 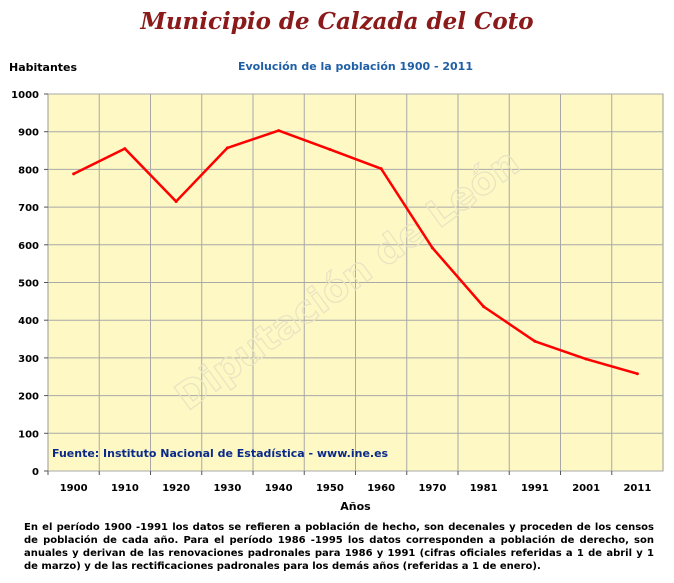 I want to click on y-tick-label: 500, so click(x=28, y=284).